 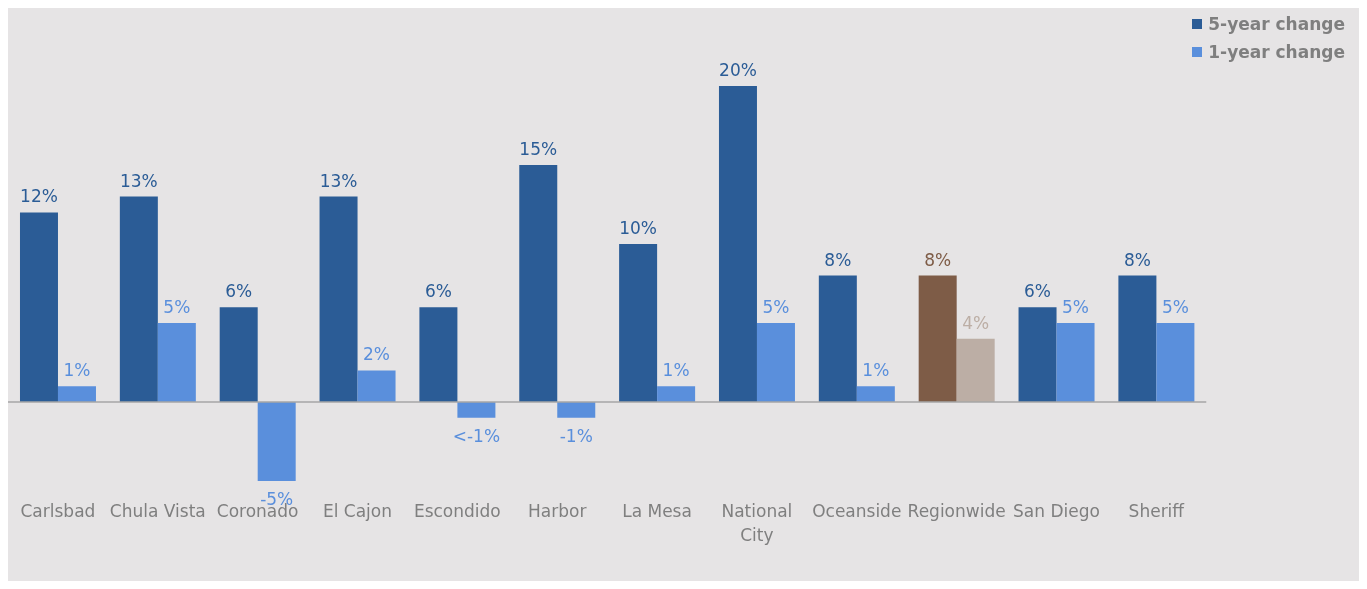 I want to click on data-label: 20%, so click(x=738, y=70).